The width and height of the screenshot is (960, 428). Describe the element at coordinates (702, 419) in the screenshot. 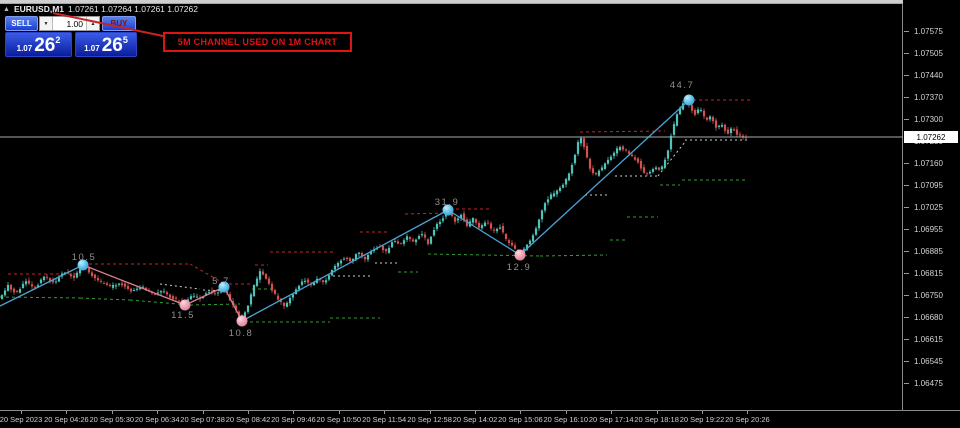

I see `time-axis-label: 20 Sep 19:22` at that location.